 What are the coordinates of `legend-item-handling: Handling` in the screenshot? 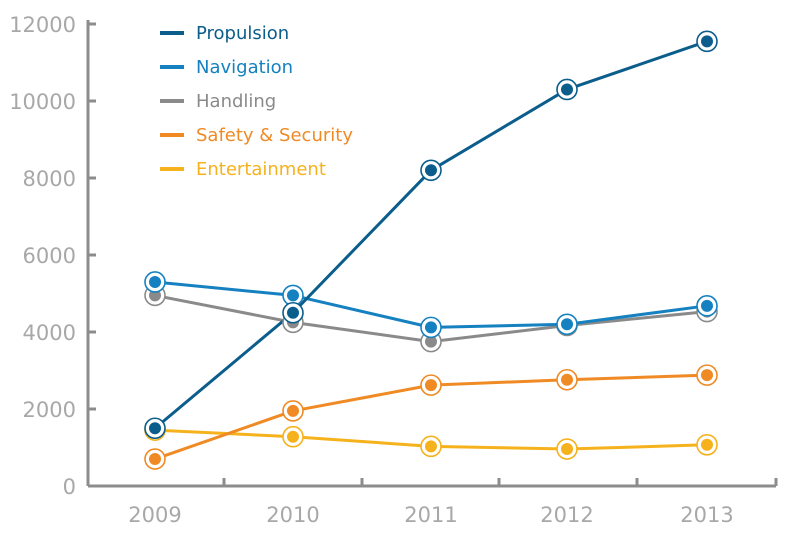 It's located at (218, 101).